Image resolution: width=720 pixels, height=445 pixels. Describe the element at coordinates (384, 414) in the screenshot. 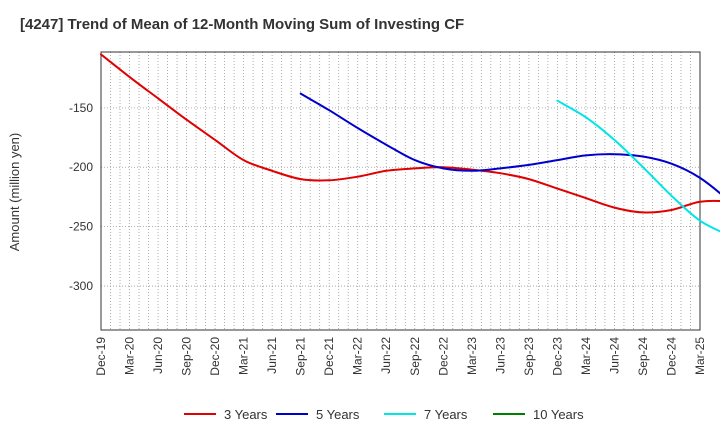

I see `legend: 3 Years 5 Years 7 Years 10 Years` at that location.